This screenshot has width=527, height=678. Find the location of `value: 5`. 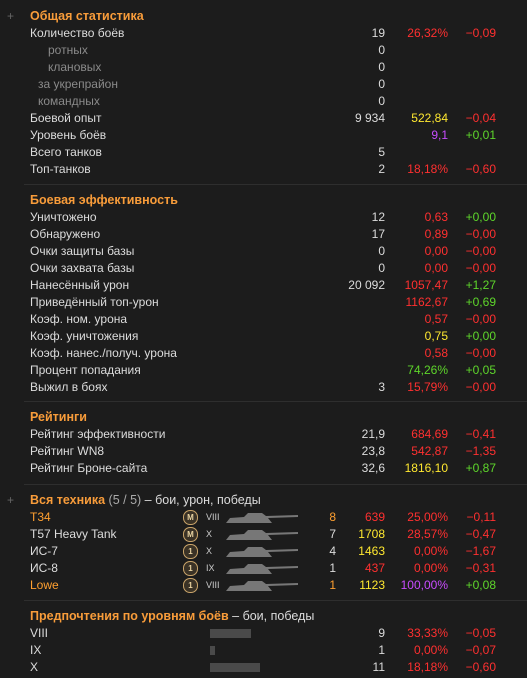

value: 5 is located at coordinates (381, 152).